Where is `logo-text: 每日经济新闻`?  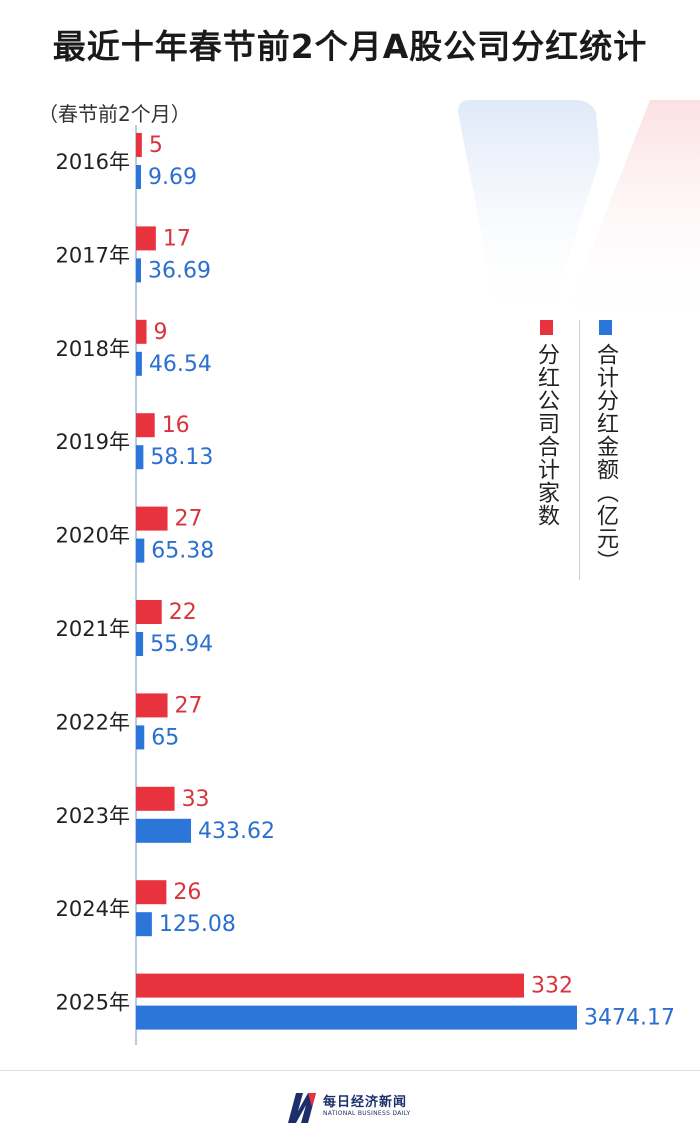 logo-text: 每日经济新闻 is located at coordinates (365, 1102).